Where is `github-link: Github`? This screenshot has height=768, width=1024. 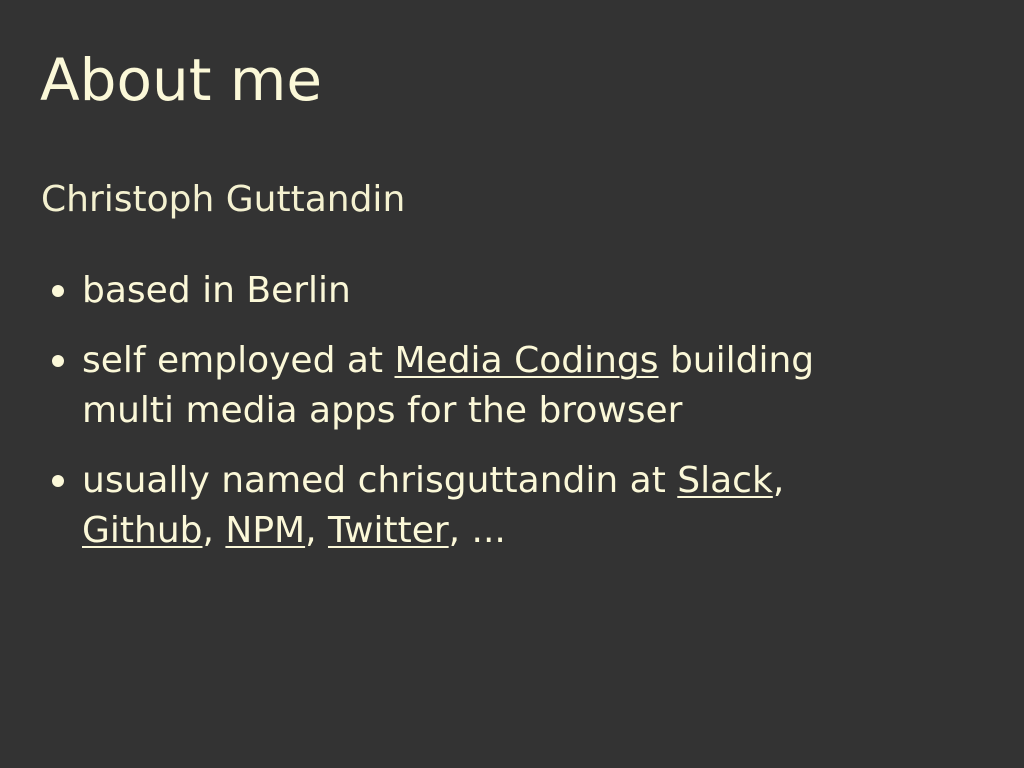 github-link: Github is located at coordinates (142, 530).